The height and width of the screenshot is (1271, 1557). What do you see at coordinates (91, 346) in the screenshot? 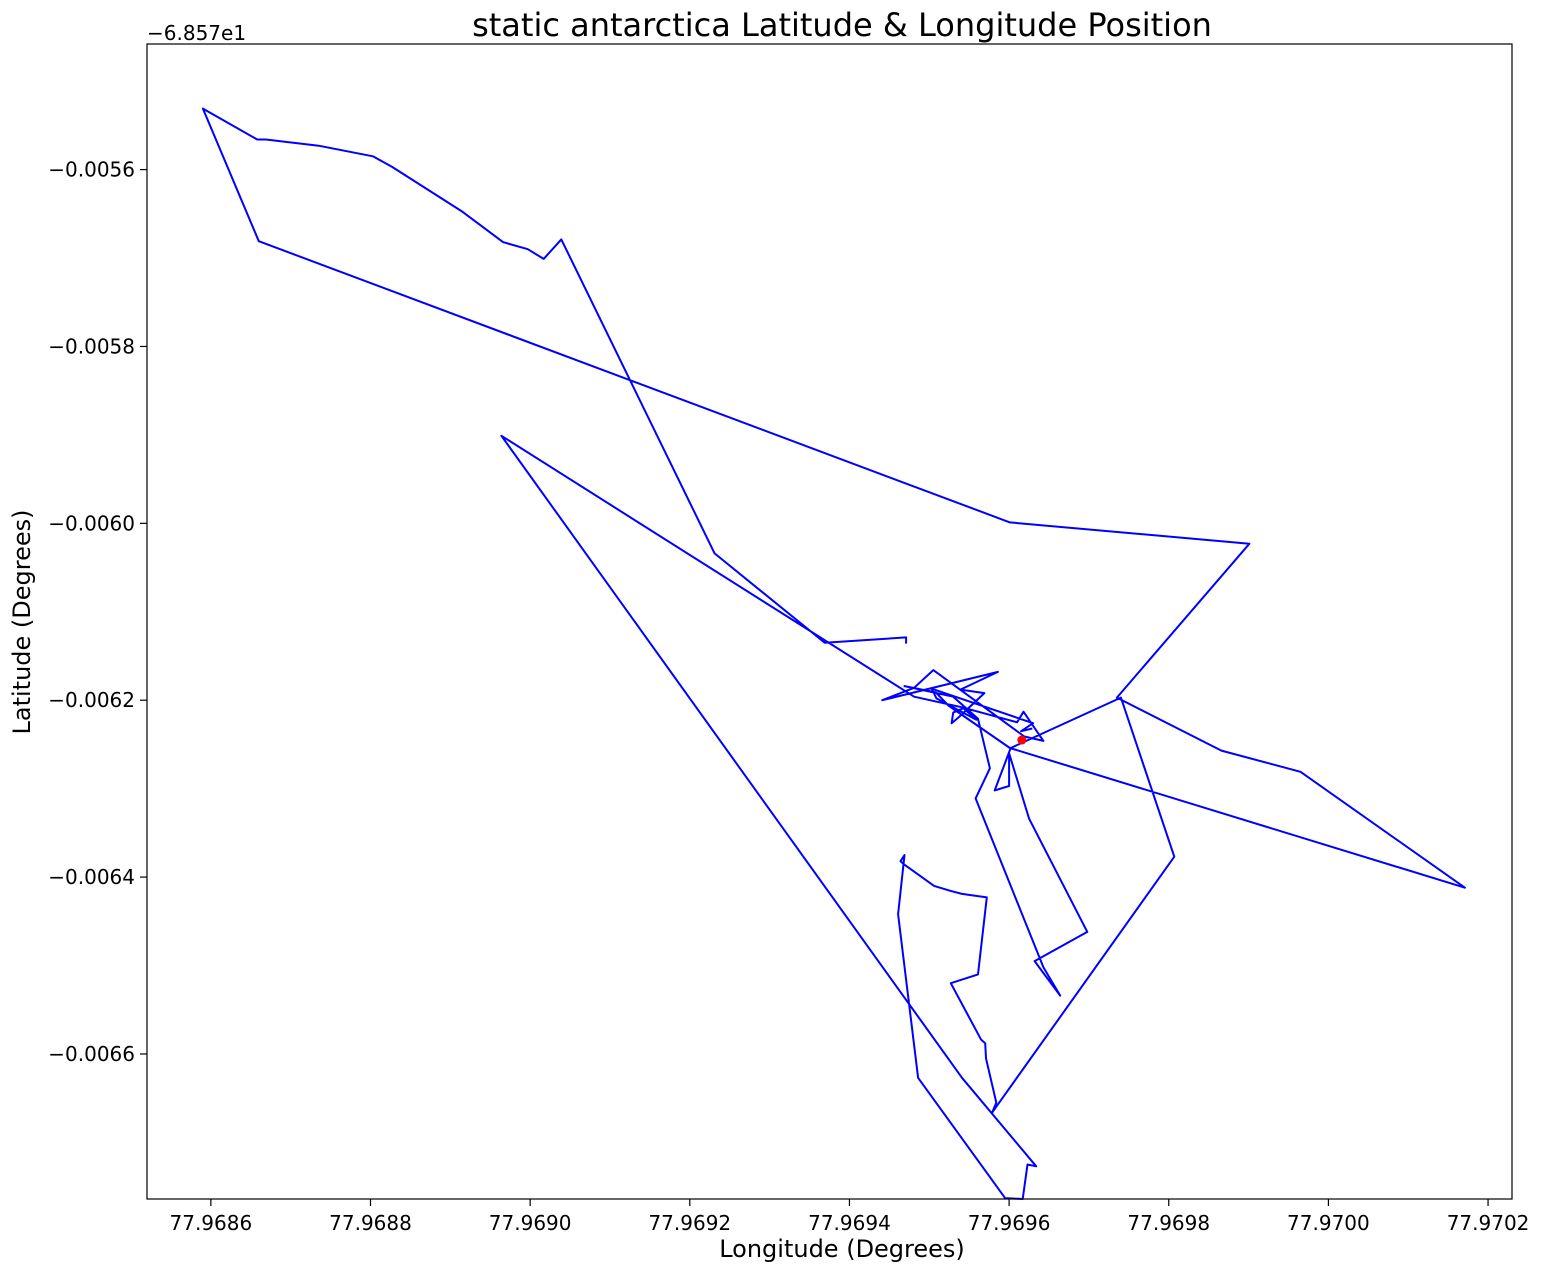
I see `y-tick-label: −0.0058` at bounding box center [91, 346].